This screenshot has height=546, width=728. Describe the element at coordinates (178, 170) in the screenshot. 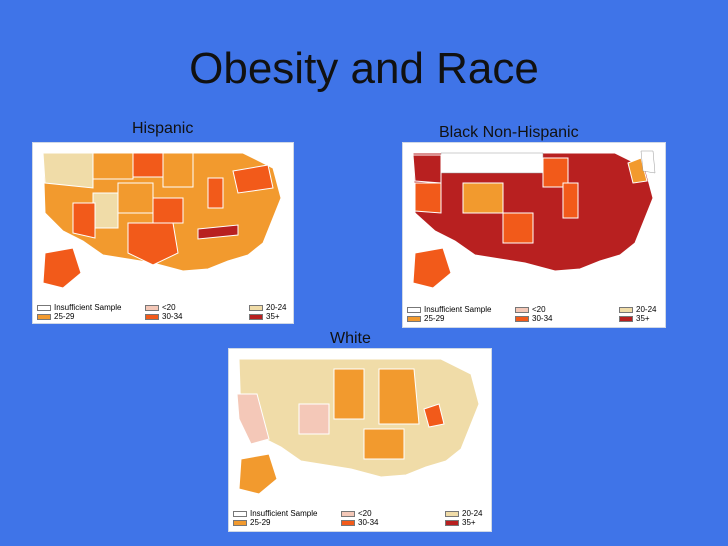

I see `hispanic-region-minnesota` at that location.